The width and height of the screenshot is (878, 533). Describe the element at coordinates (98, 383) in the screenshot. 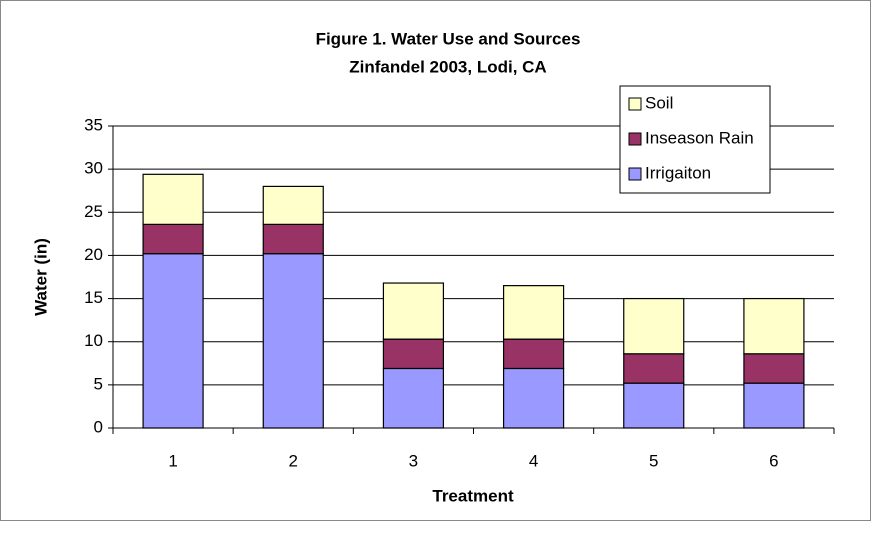

I see `y-tick-label: 5` at that location.